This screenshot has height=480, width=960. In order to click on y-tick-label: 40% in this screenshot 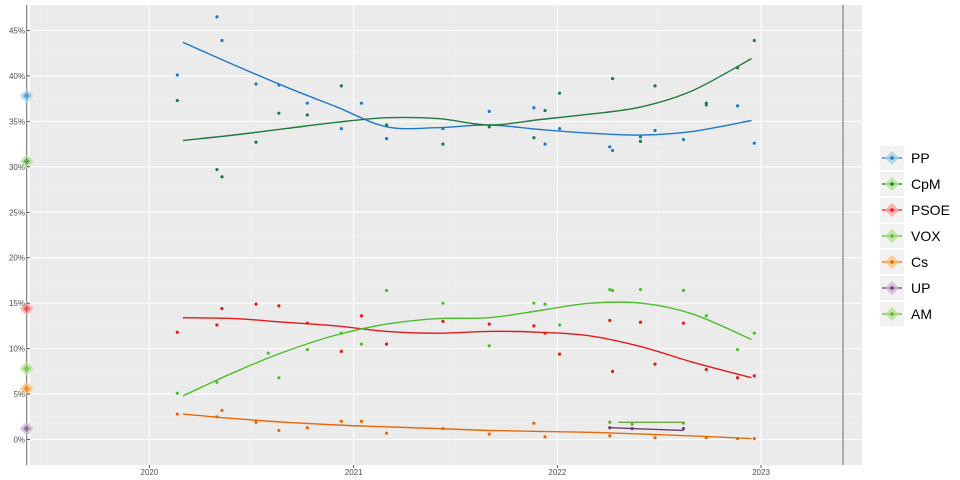, I will do `click(17, 76)`.